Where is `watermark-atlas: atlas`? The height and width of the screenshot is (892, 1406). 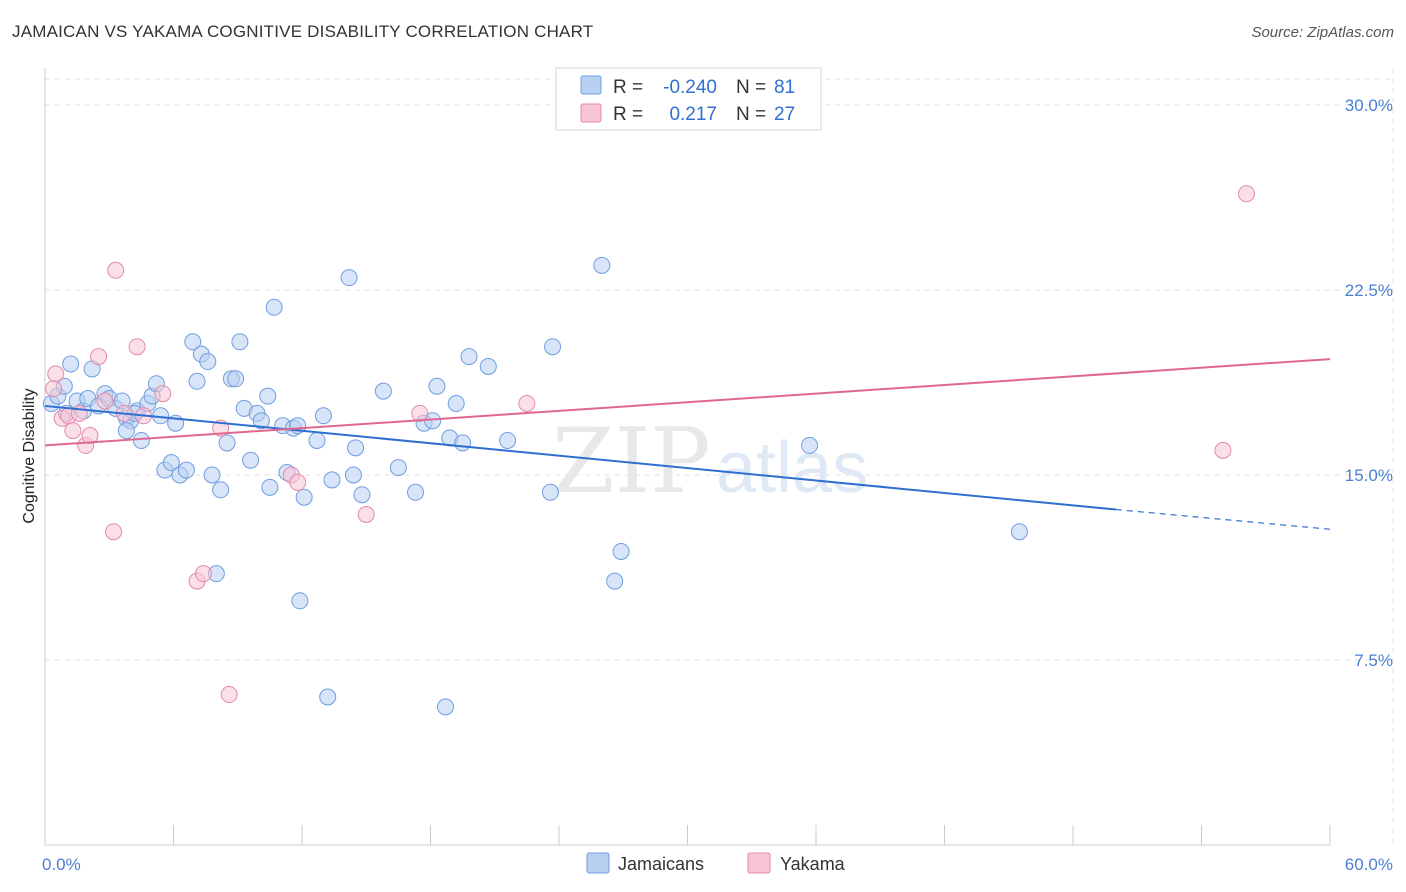
watermark-atlas: atlas is located at coordinates (792, 468).